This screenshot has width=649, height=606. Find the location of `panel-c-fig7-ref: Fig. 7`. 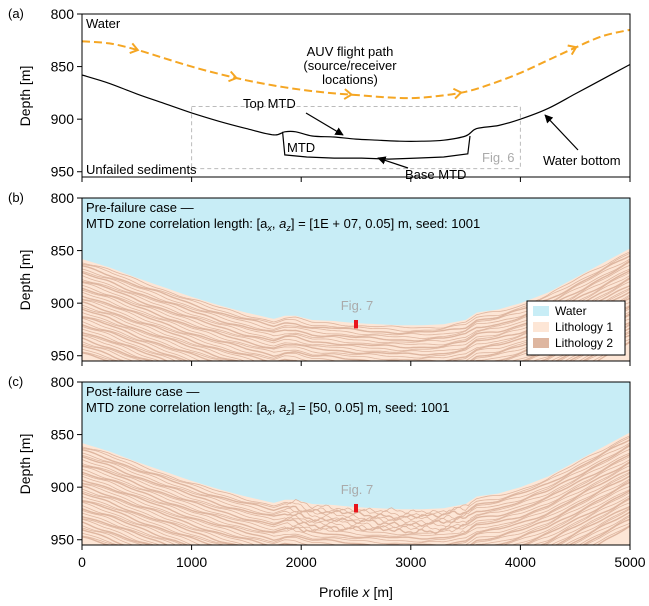

panel-c-fig7-ref: Fig. 7 is located at coordinates (357, 489).